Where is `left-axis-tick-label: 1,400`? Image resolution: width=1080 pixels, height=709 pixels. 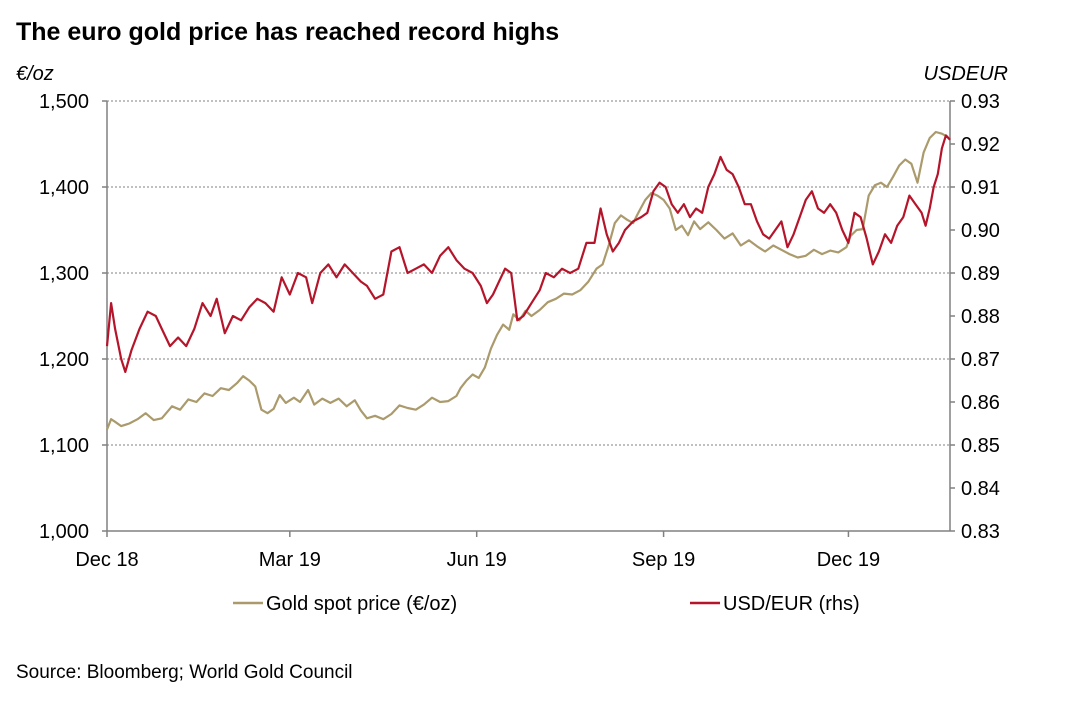 left-axis-tick-label: 1,400 is located at coordinates (64, 188).